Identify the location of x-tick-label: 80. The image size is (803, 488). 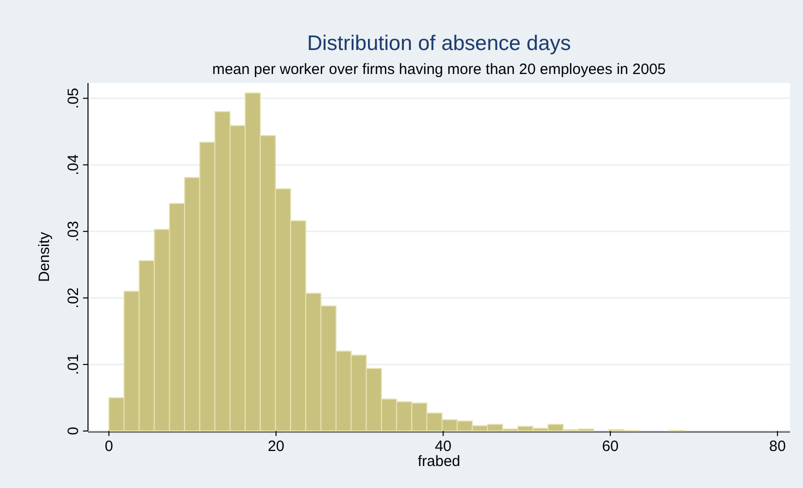
(777, 446).